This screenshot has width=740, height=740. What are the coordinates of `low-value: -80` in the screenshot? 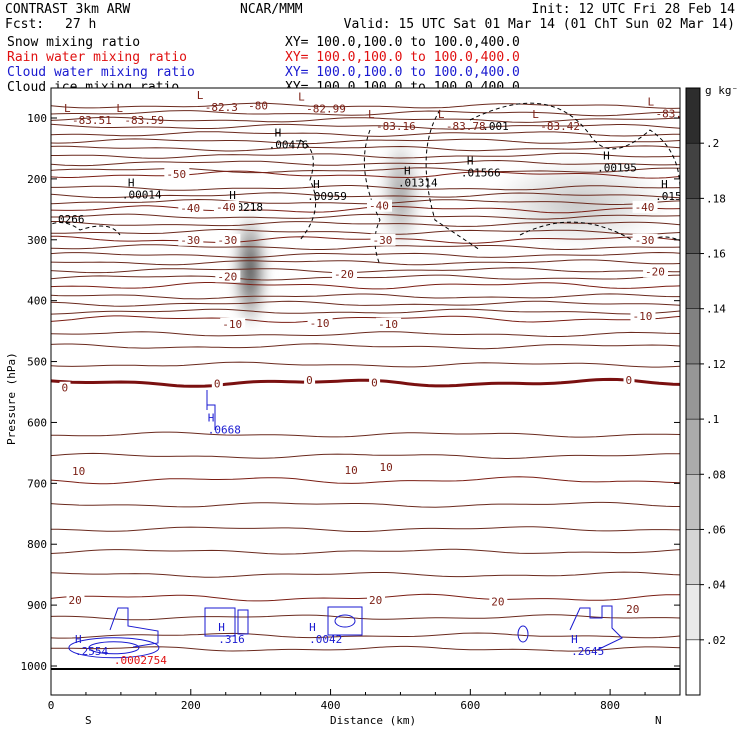 It's located at (258, 105).